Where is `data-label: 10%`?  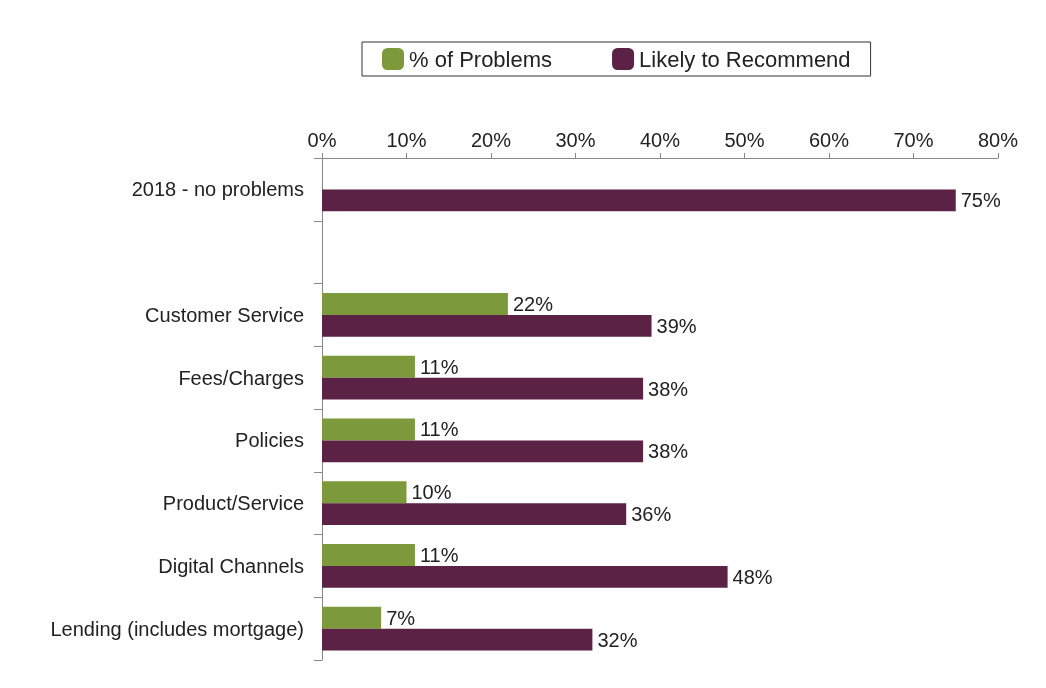 data-label: 10% is located at coordinates (431, 492).